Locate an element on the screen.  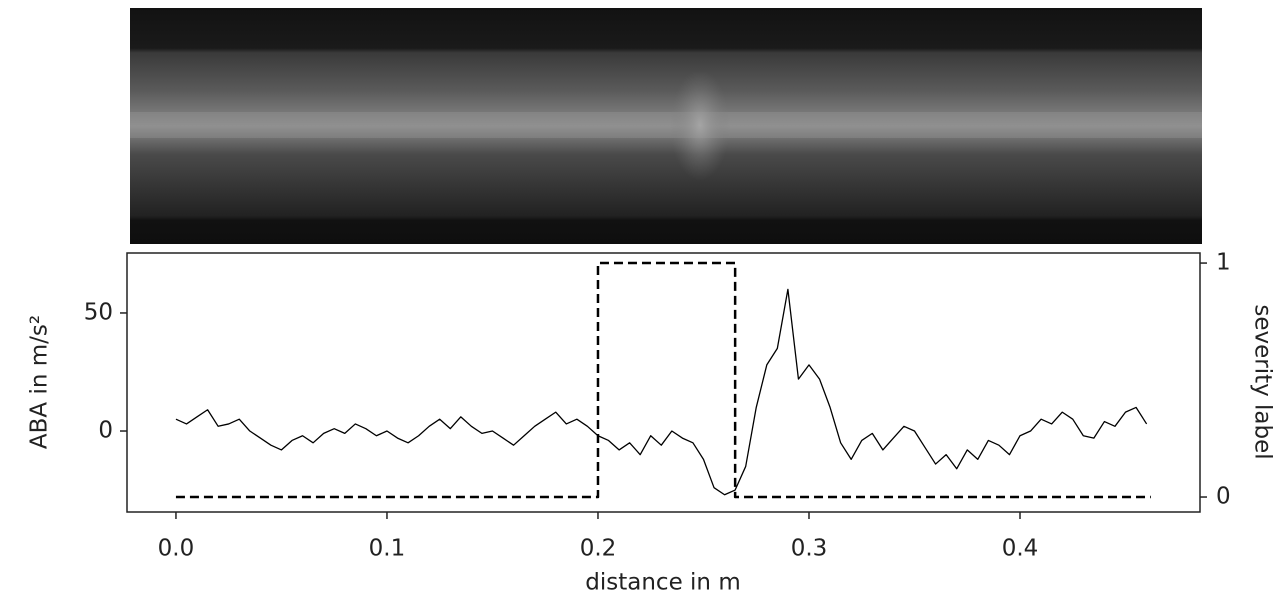
x-tick-label: 0.2 is located at coordinates (598, 549).